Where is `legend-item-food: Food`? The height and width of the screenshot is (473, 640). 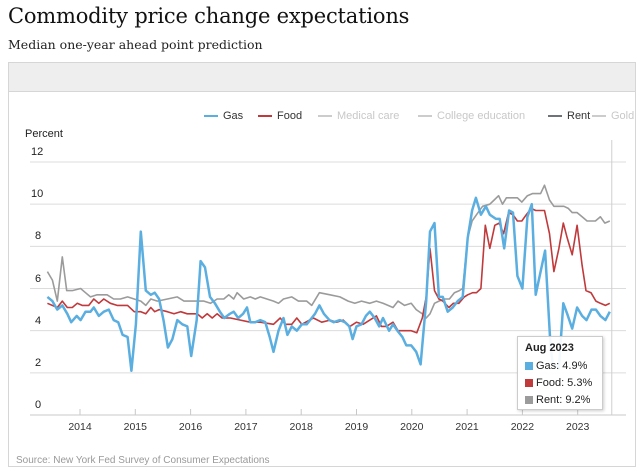 legend-item-food: Food is located at coordinates (280, 116).